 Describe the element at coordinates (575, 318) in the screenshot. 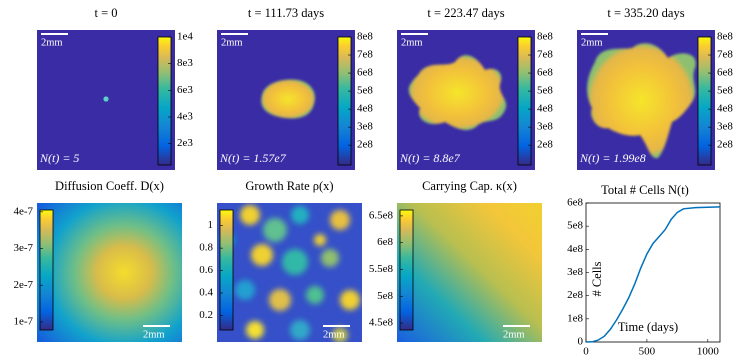

I see `y-tick-label: 1e8` at that location.